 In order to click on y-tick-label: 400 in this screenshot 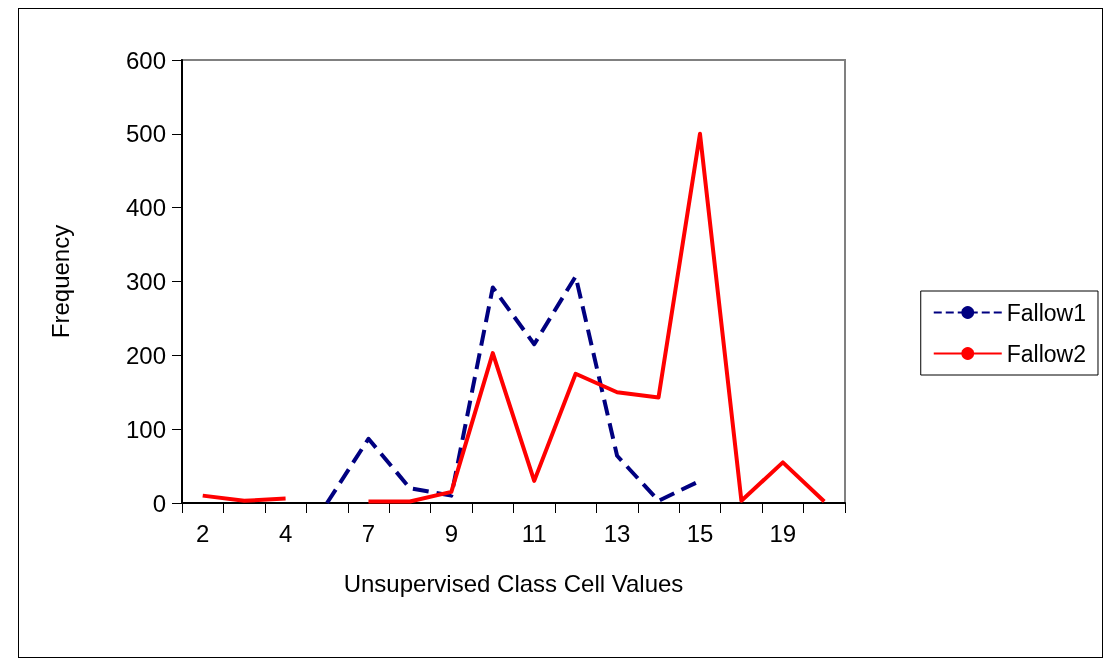, I will do `click(145, 208)`.